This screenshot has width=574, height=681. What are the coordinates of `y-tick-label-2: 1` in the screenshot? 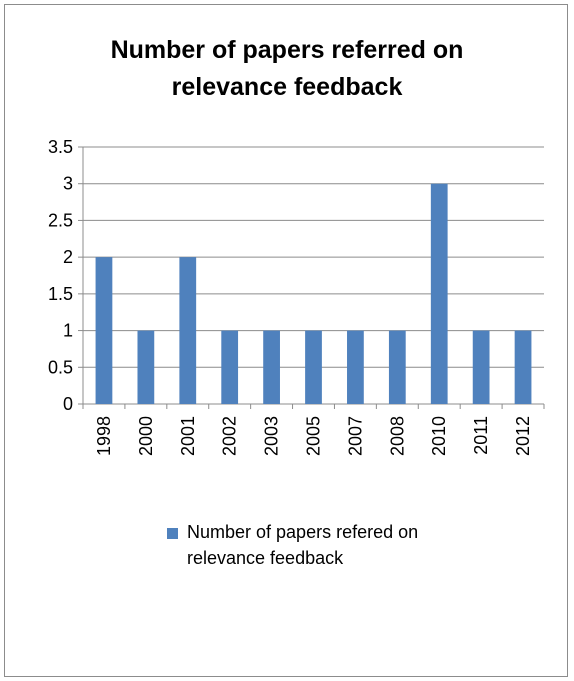 It's located at (68, 331).